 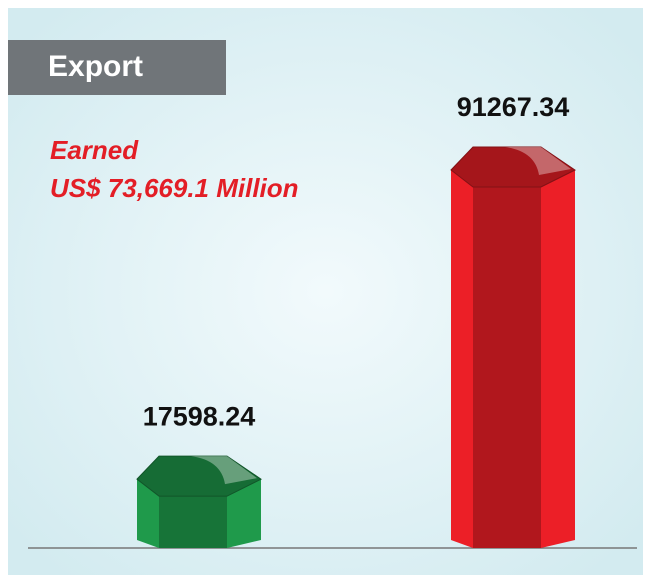 I want to click on annotation: Earned, so click(x=94, y=150).